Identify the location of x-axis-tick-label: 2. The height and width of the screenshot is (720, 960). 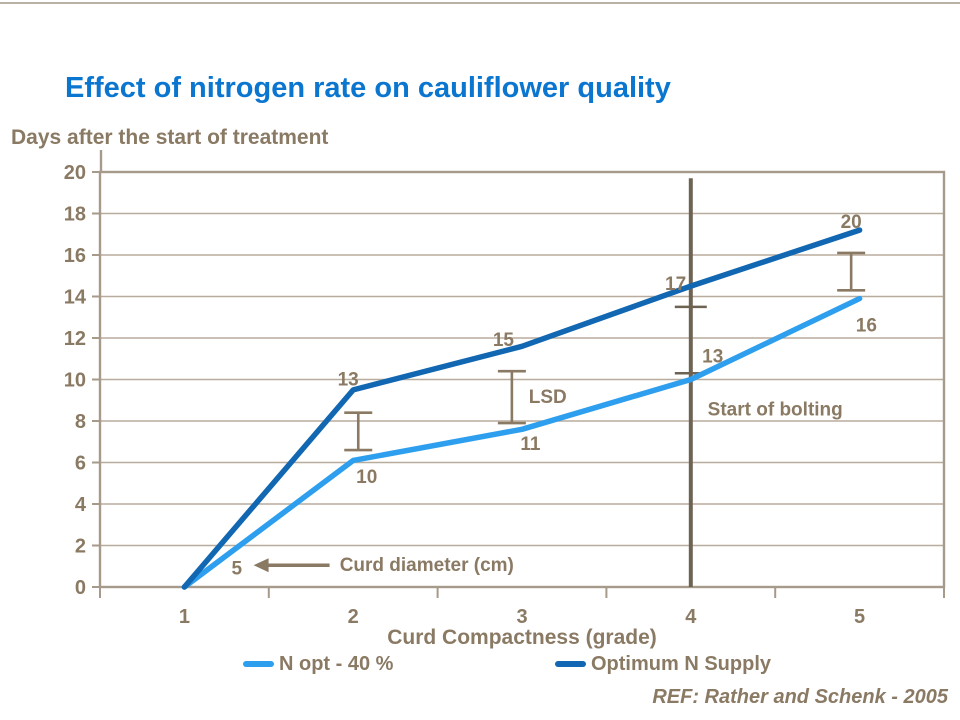
(353, 617).